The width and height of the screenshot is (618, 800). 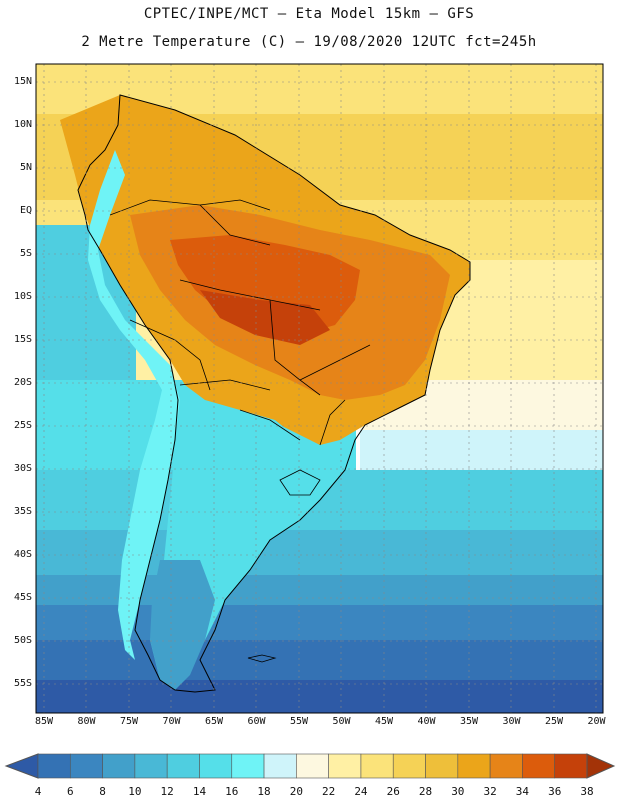 I want to click on lon-label: 25W, so click(x=554, y=721).